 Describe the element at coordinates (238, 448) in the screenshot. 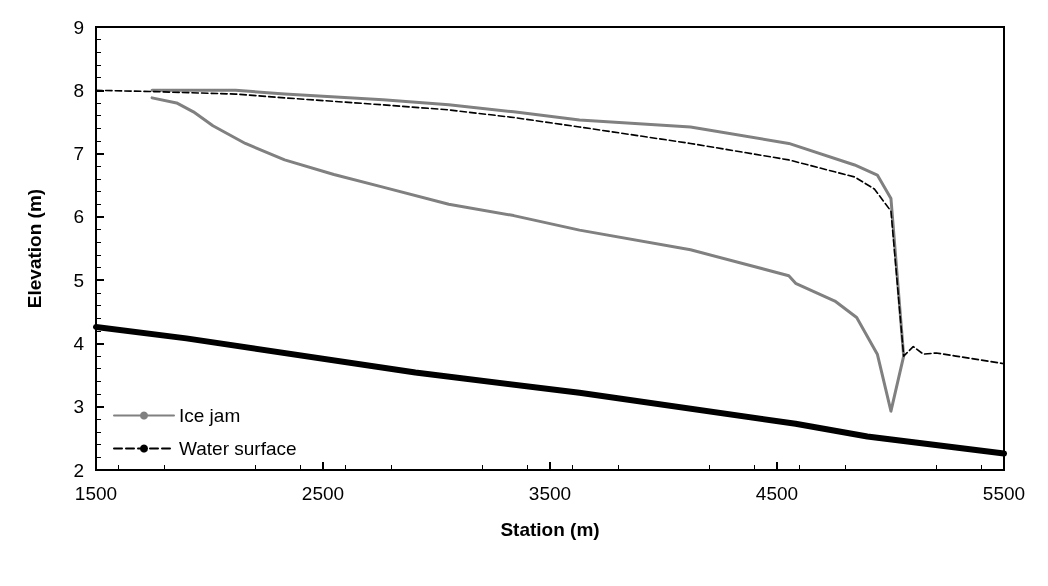

I see `legend-label: Water surface` at that location.